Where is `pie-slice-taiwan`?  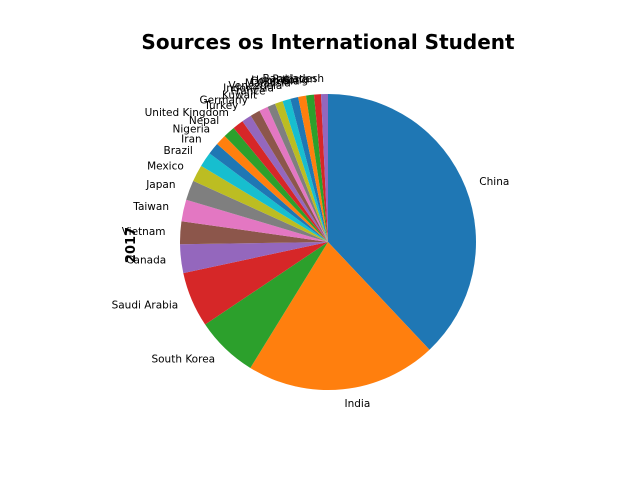 pie-slice-taiwan is located at coordinates (254, 220).